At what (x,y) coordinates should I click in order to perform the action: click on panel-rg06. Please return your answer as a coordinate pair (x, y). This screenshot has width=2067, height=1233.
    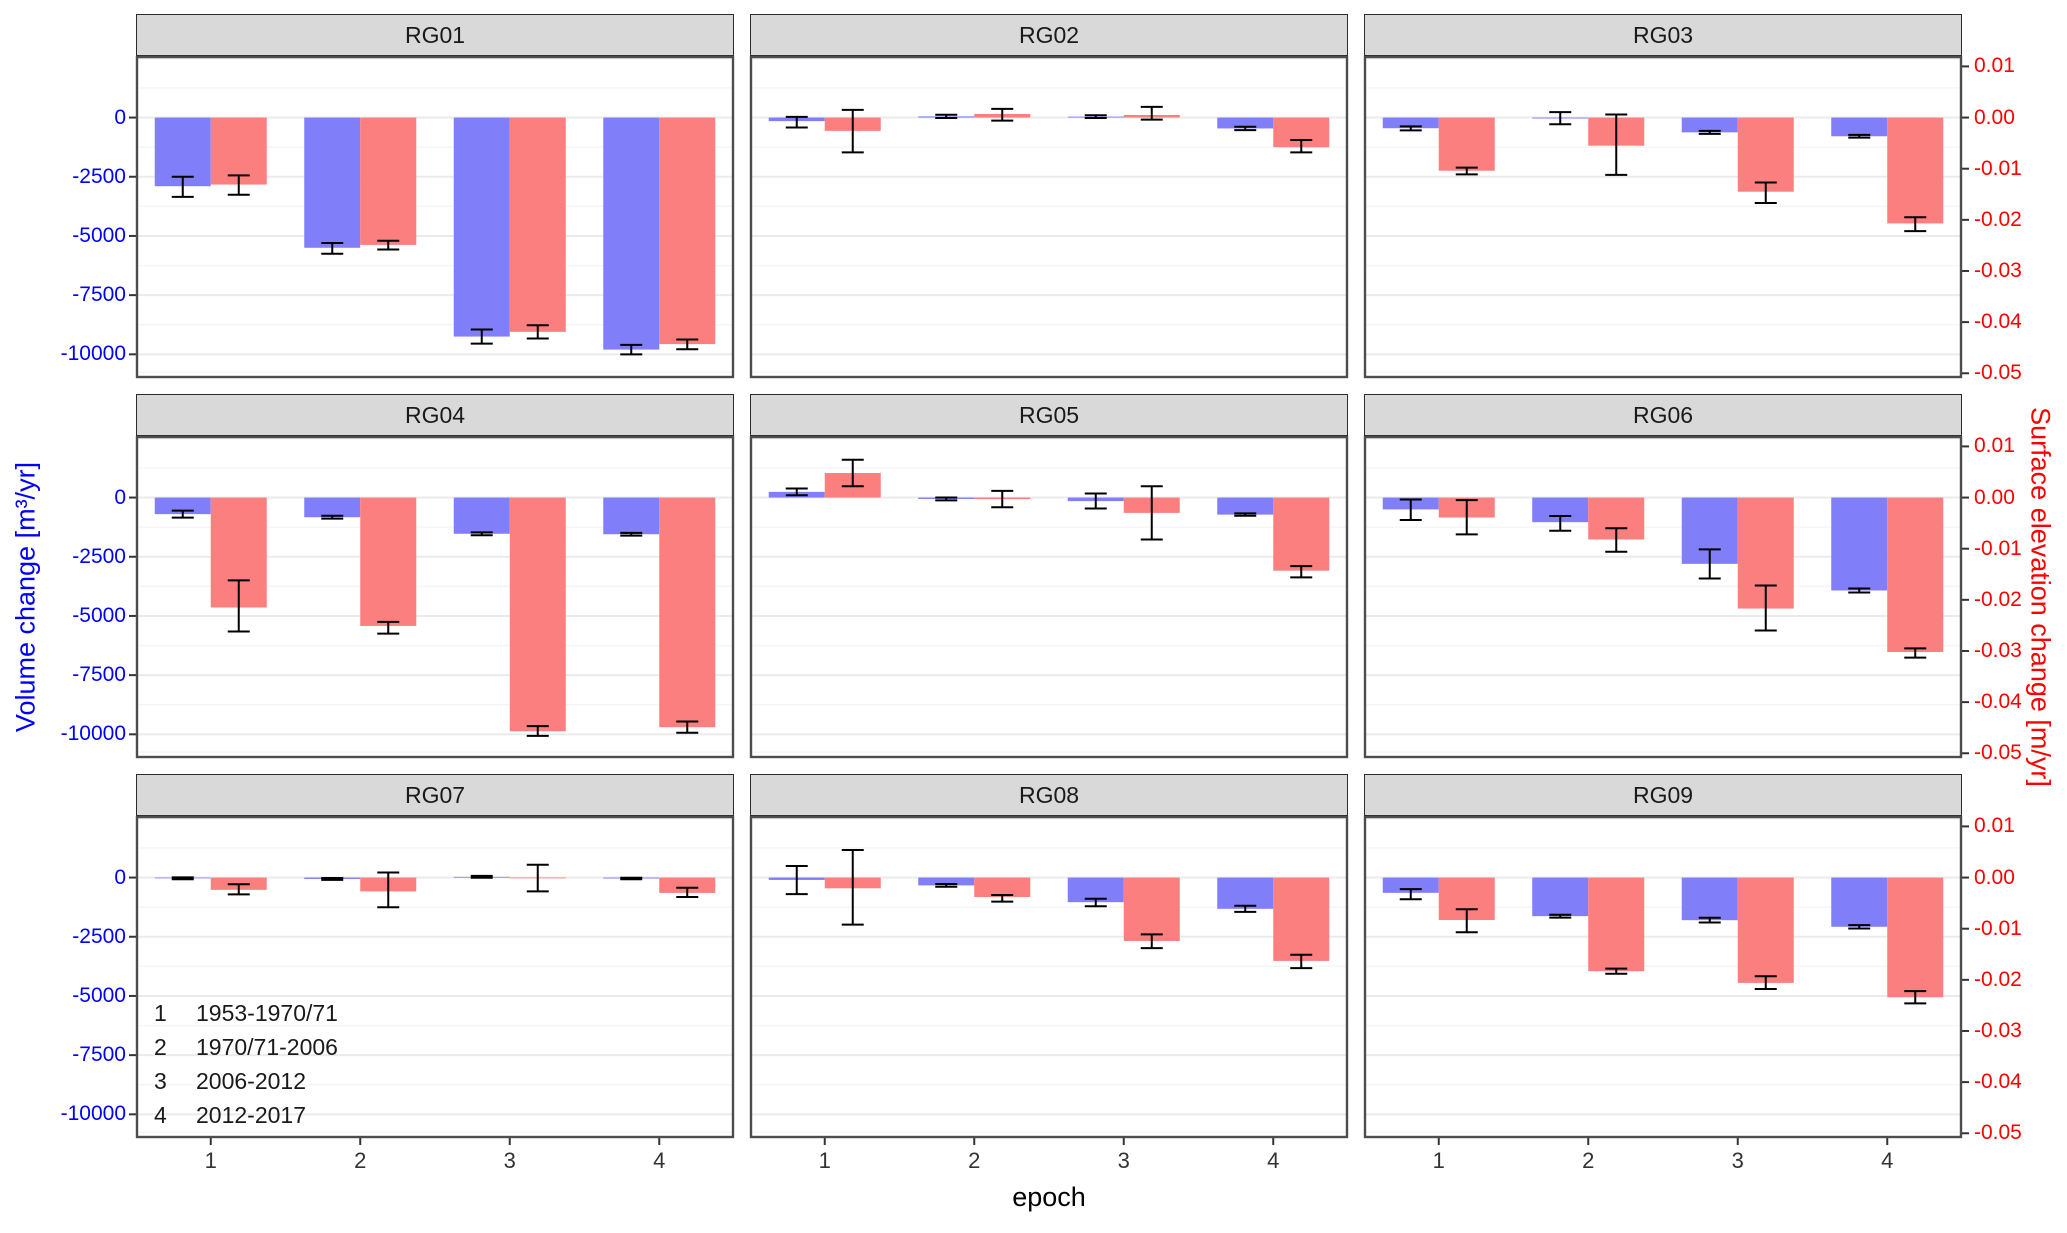
    Looking at the image, I should click on (1666, 597).